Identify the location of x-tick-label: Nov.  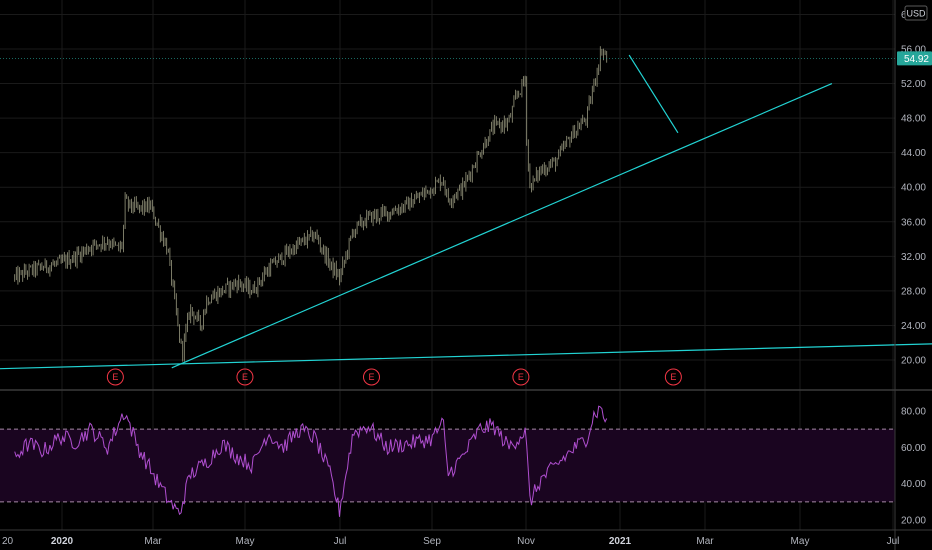
(526, 541).